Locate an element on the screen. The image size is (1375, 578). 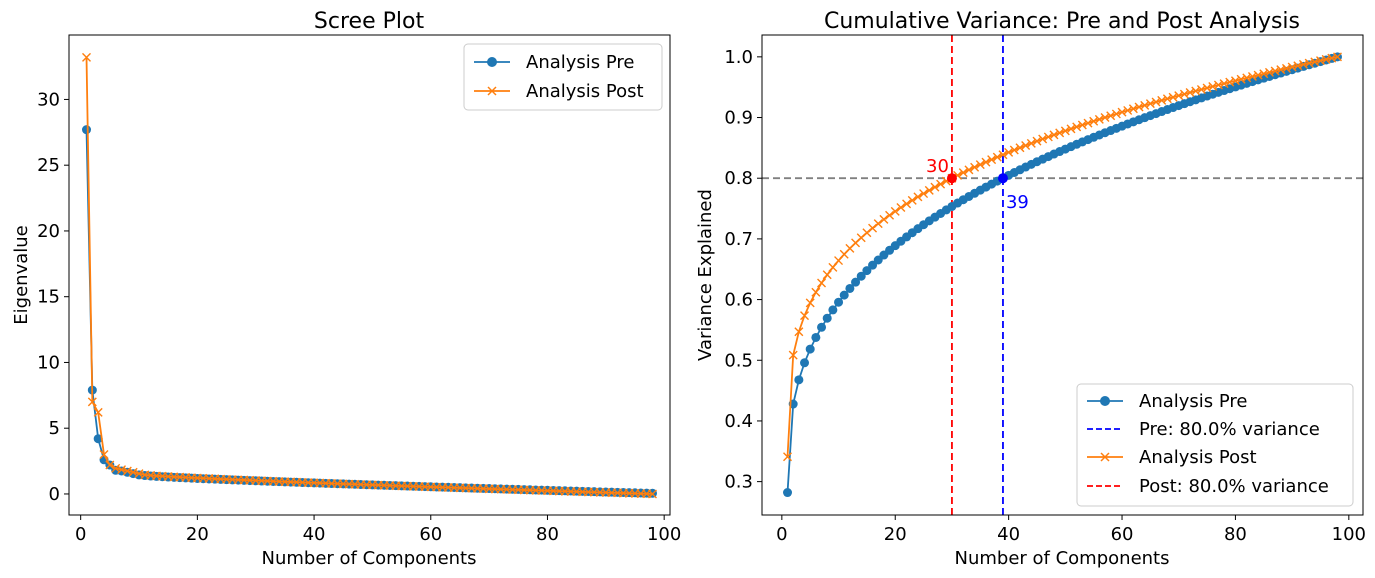
y-tick-label: 0 is located at coordinates (54, 494).